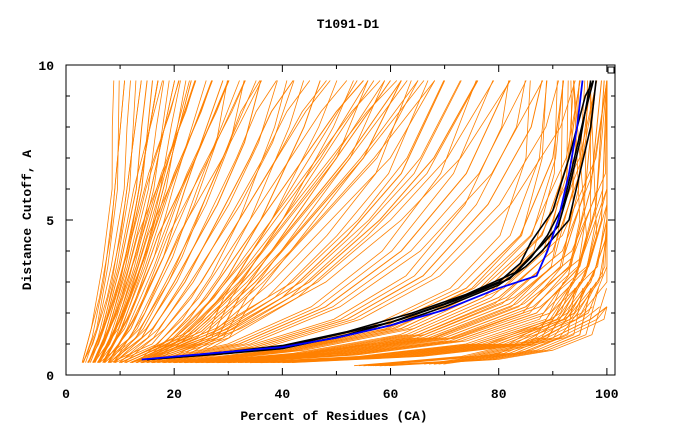 The width and height of the screenshot is (680, 440). Describe the element at coordinates (50, 376) in the screenshot. I see `y-tick-label: 0` at that location.